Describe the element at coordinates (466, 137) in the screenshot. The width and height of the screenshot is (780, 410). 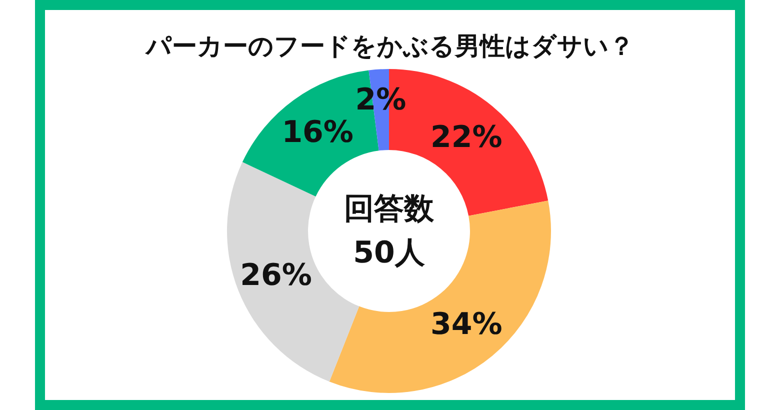
I see `data-label: 22%` at that location.